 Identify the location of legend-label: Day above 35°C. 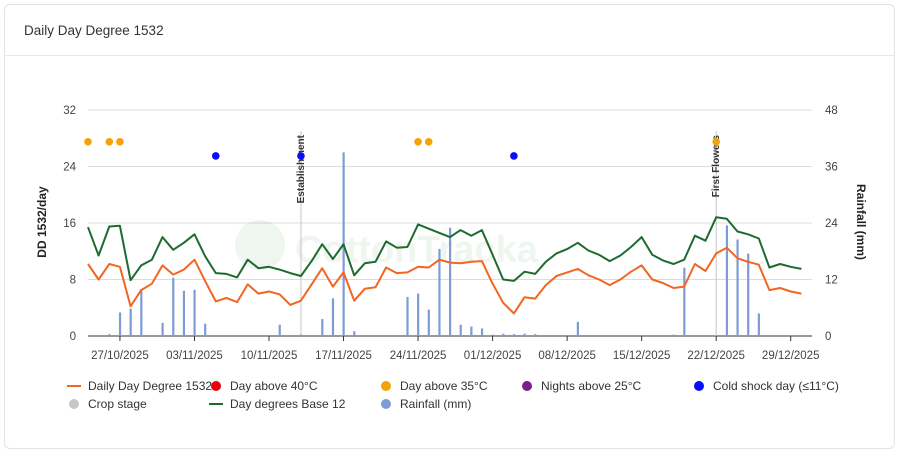
(444, 386).